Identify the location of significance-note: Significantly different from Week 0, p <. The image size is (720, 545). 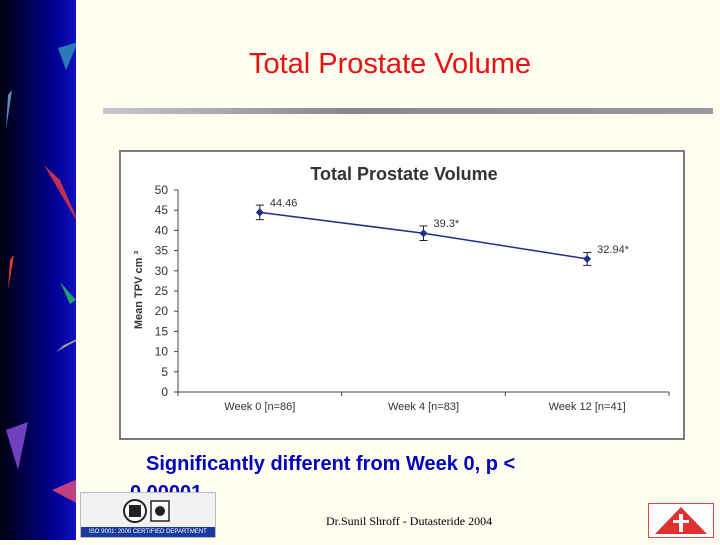
(331, 464).